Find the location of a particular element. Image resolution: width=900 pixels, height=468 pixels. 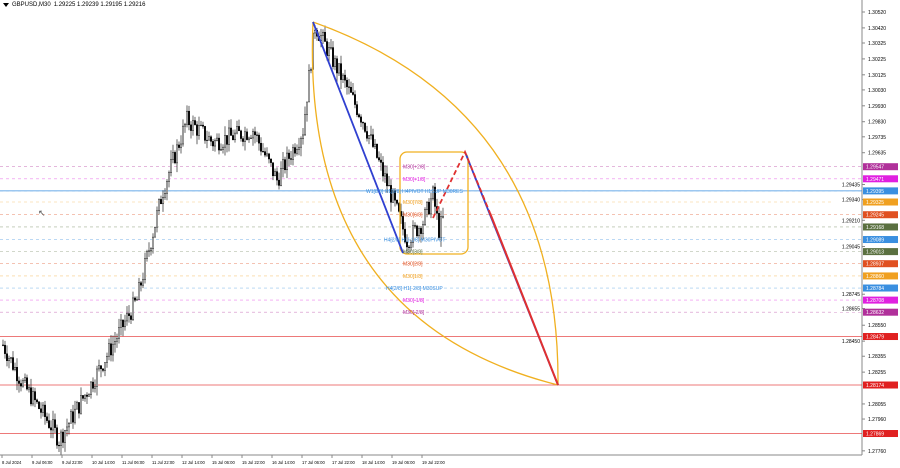

price-tick-label: 1.28745 is located at coordinates (851, 295).